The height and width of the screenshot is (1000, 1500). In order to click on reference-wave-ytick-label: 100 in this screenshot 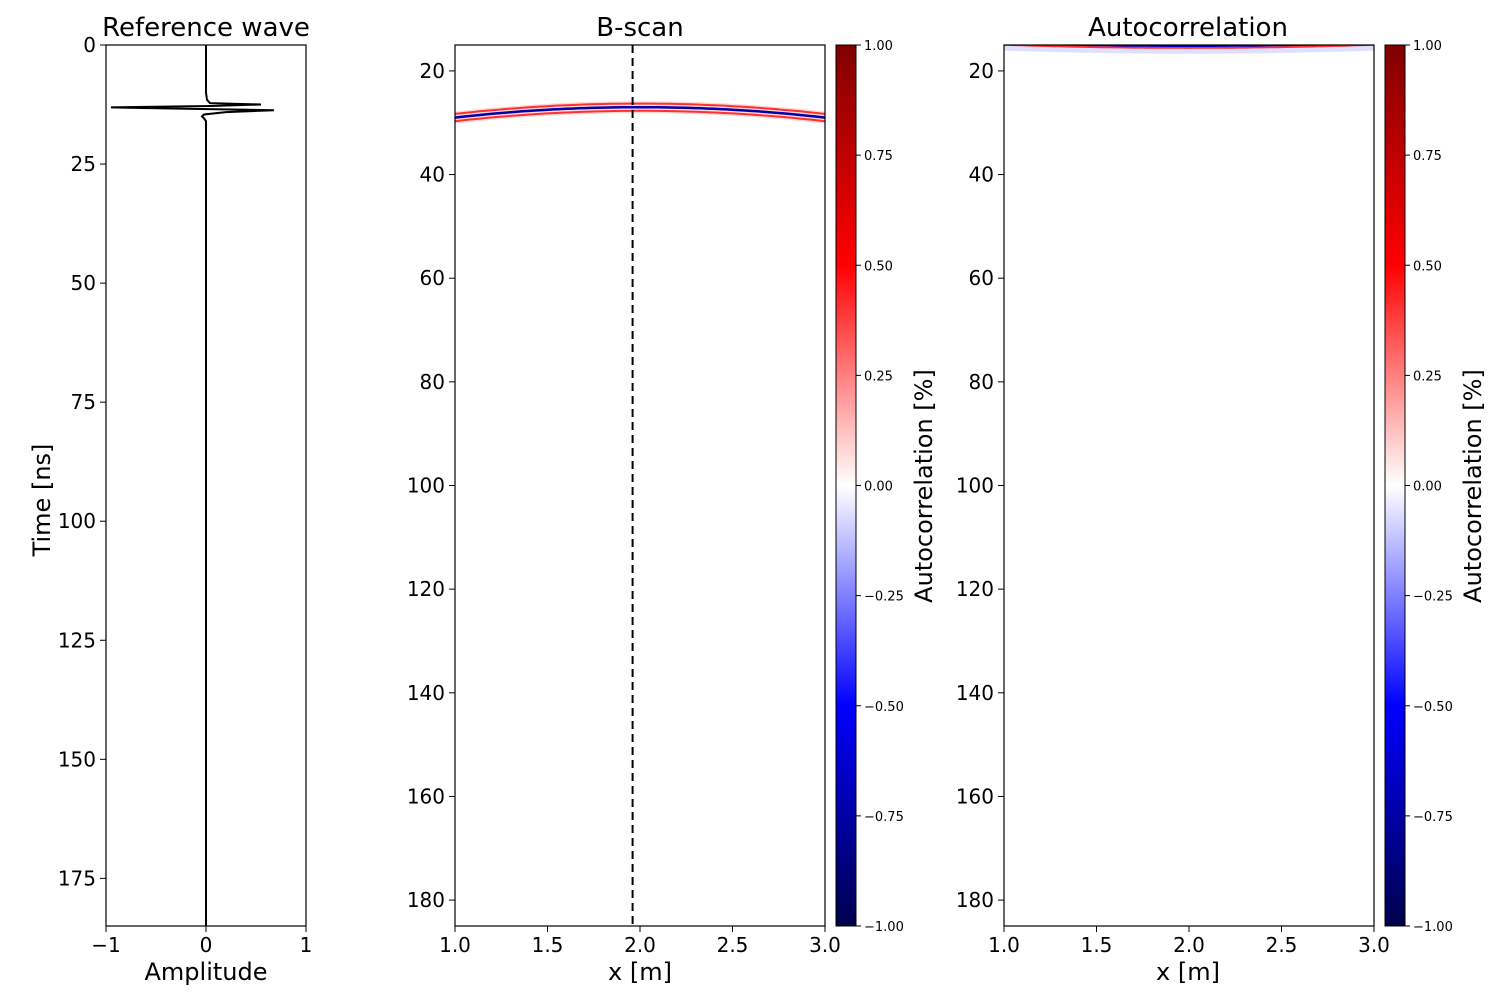, I will do `click(77, 521)`.